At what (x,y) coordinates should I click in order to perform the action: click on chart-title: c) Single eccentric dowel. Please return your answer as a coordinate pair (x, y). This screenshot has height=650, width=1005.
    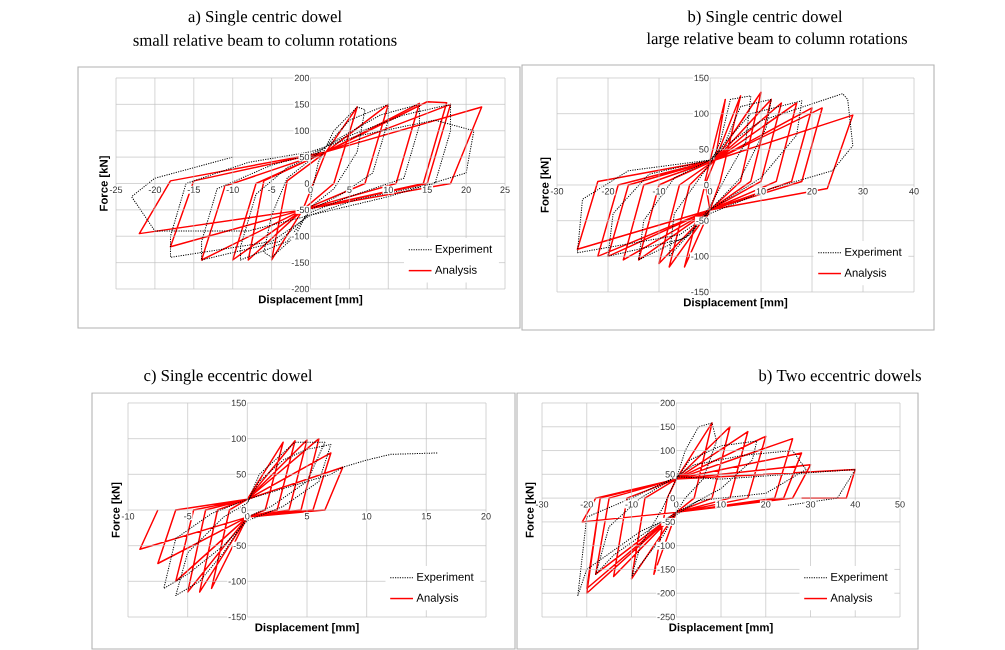
    Looking at the image, I should click on (228, 377).